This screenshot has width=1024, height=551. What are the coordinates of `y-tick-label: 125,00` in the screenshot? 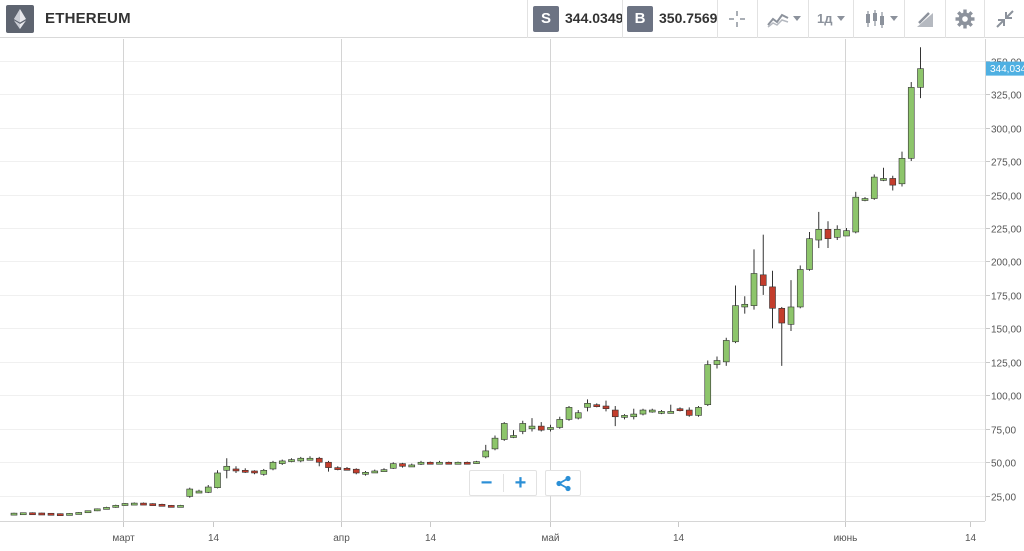 It's located at (1006, 364).